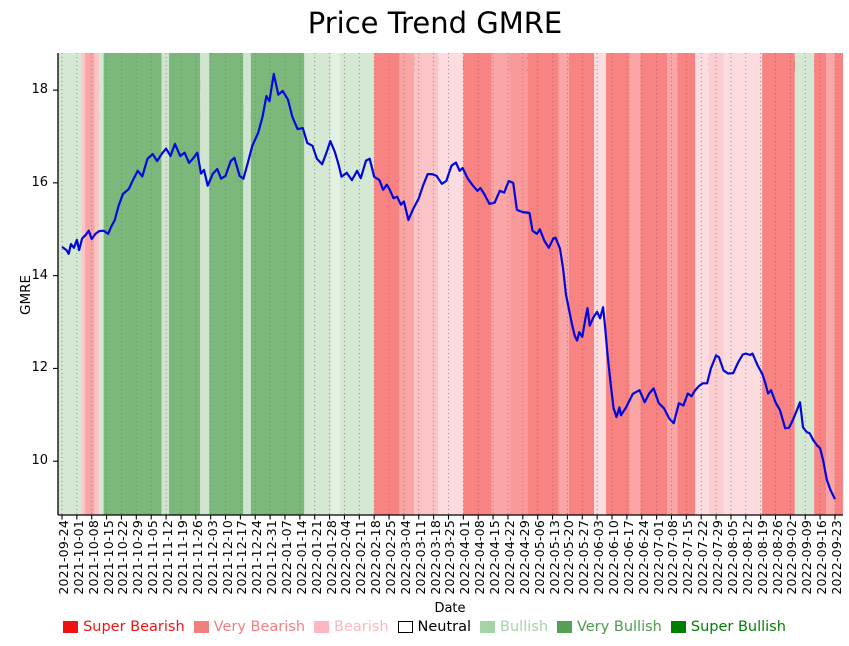 Image resolution: width=849 pixels, height=646 pixels. What do you see at coordinates (93, 557) in the screenshot?
I see `x-tick-label: 2021-10-08` at bounding box center [93, 557].